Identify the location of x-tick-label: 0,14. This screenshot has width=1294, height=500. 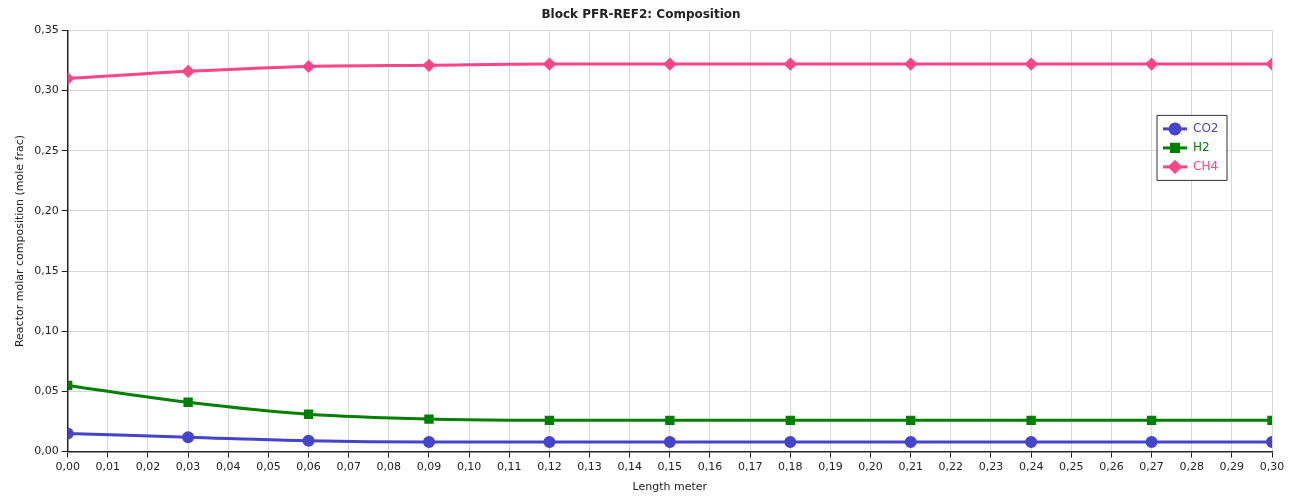
(629, 467).